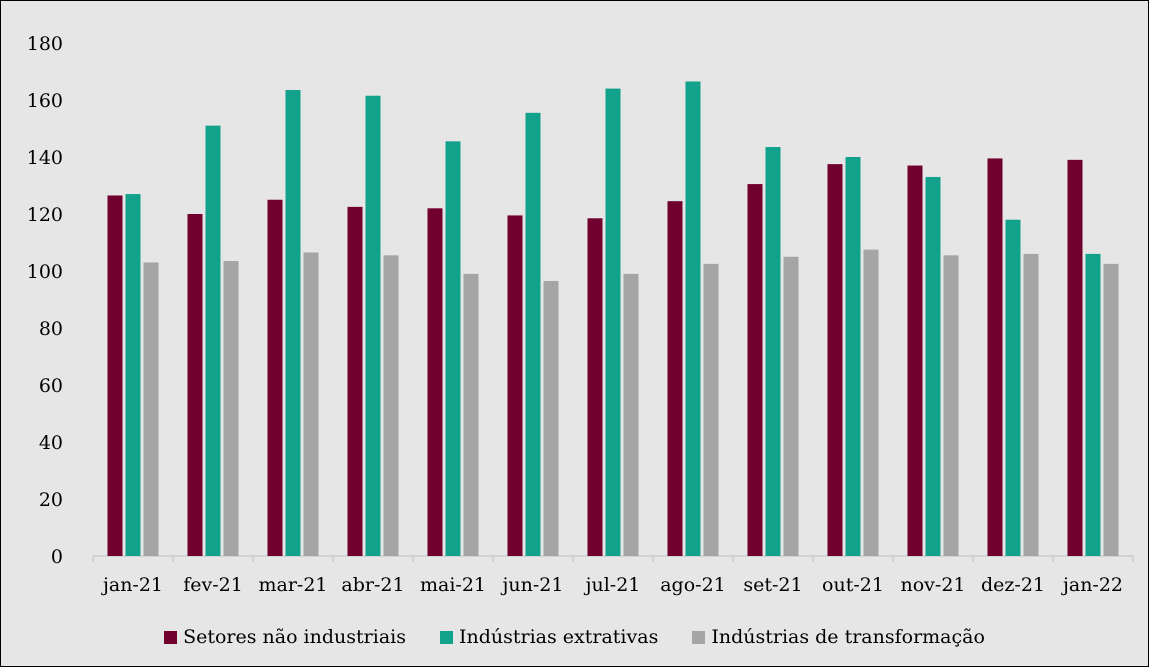 This screenshot has width=1149, height=667. Describe the element at coordinates (848, 637) in the screenshot. I see `legend-label: Indústrias de transformação` at that location.